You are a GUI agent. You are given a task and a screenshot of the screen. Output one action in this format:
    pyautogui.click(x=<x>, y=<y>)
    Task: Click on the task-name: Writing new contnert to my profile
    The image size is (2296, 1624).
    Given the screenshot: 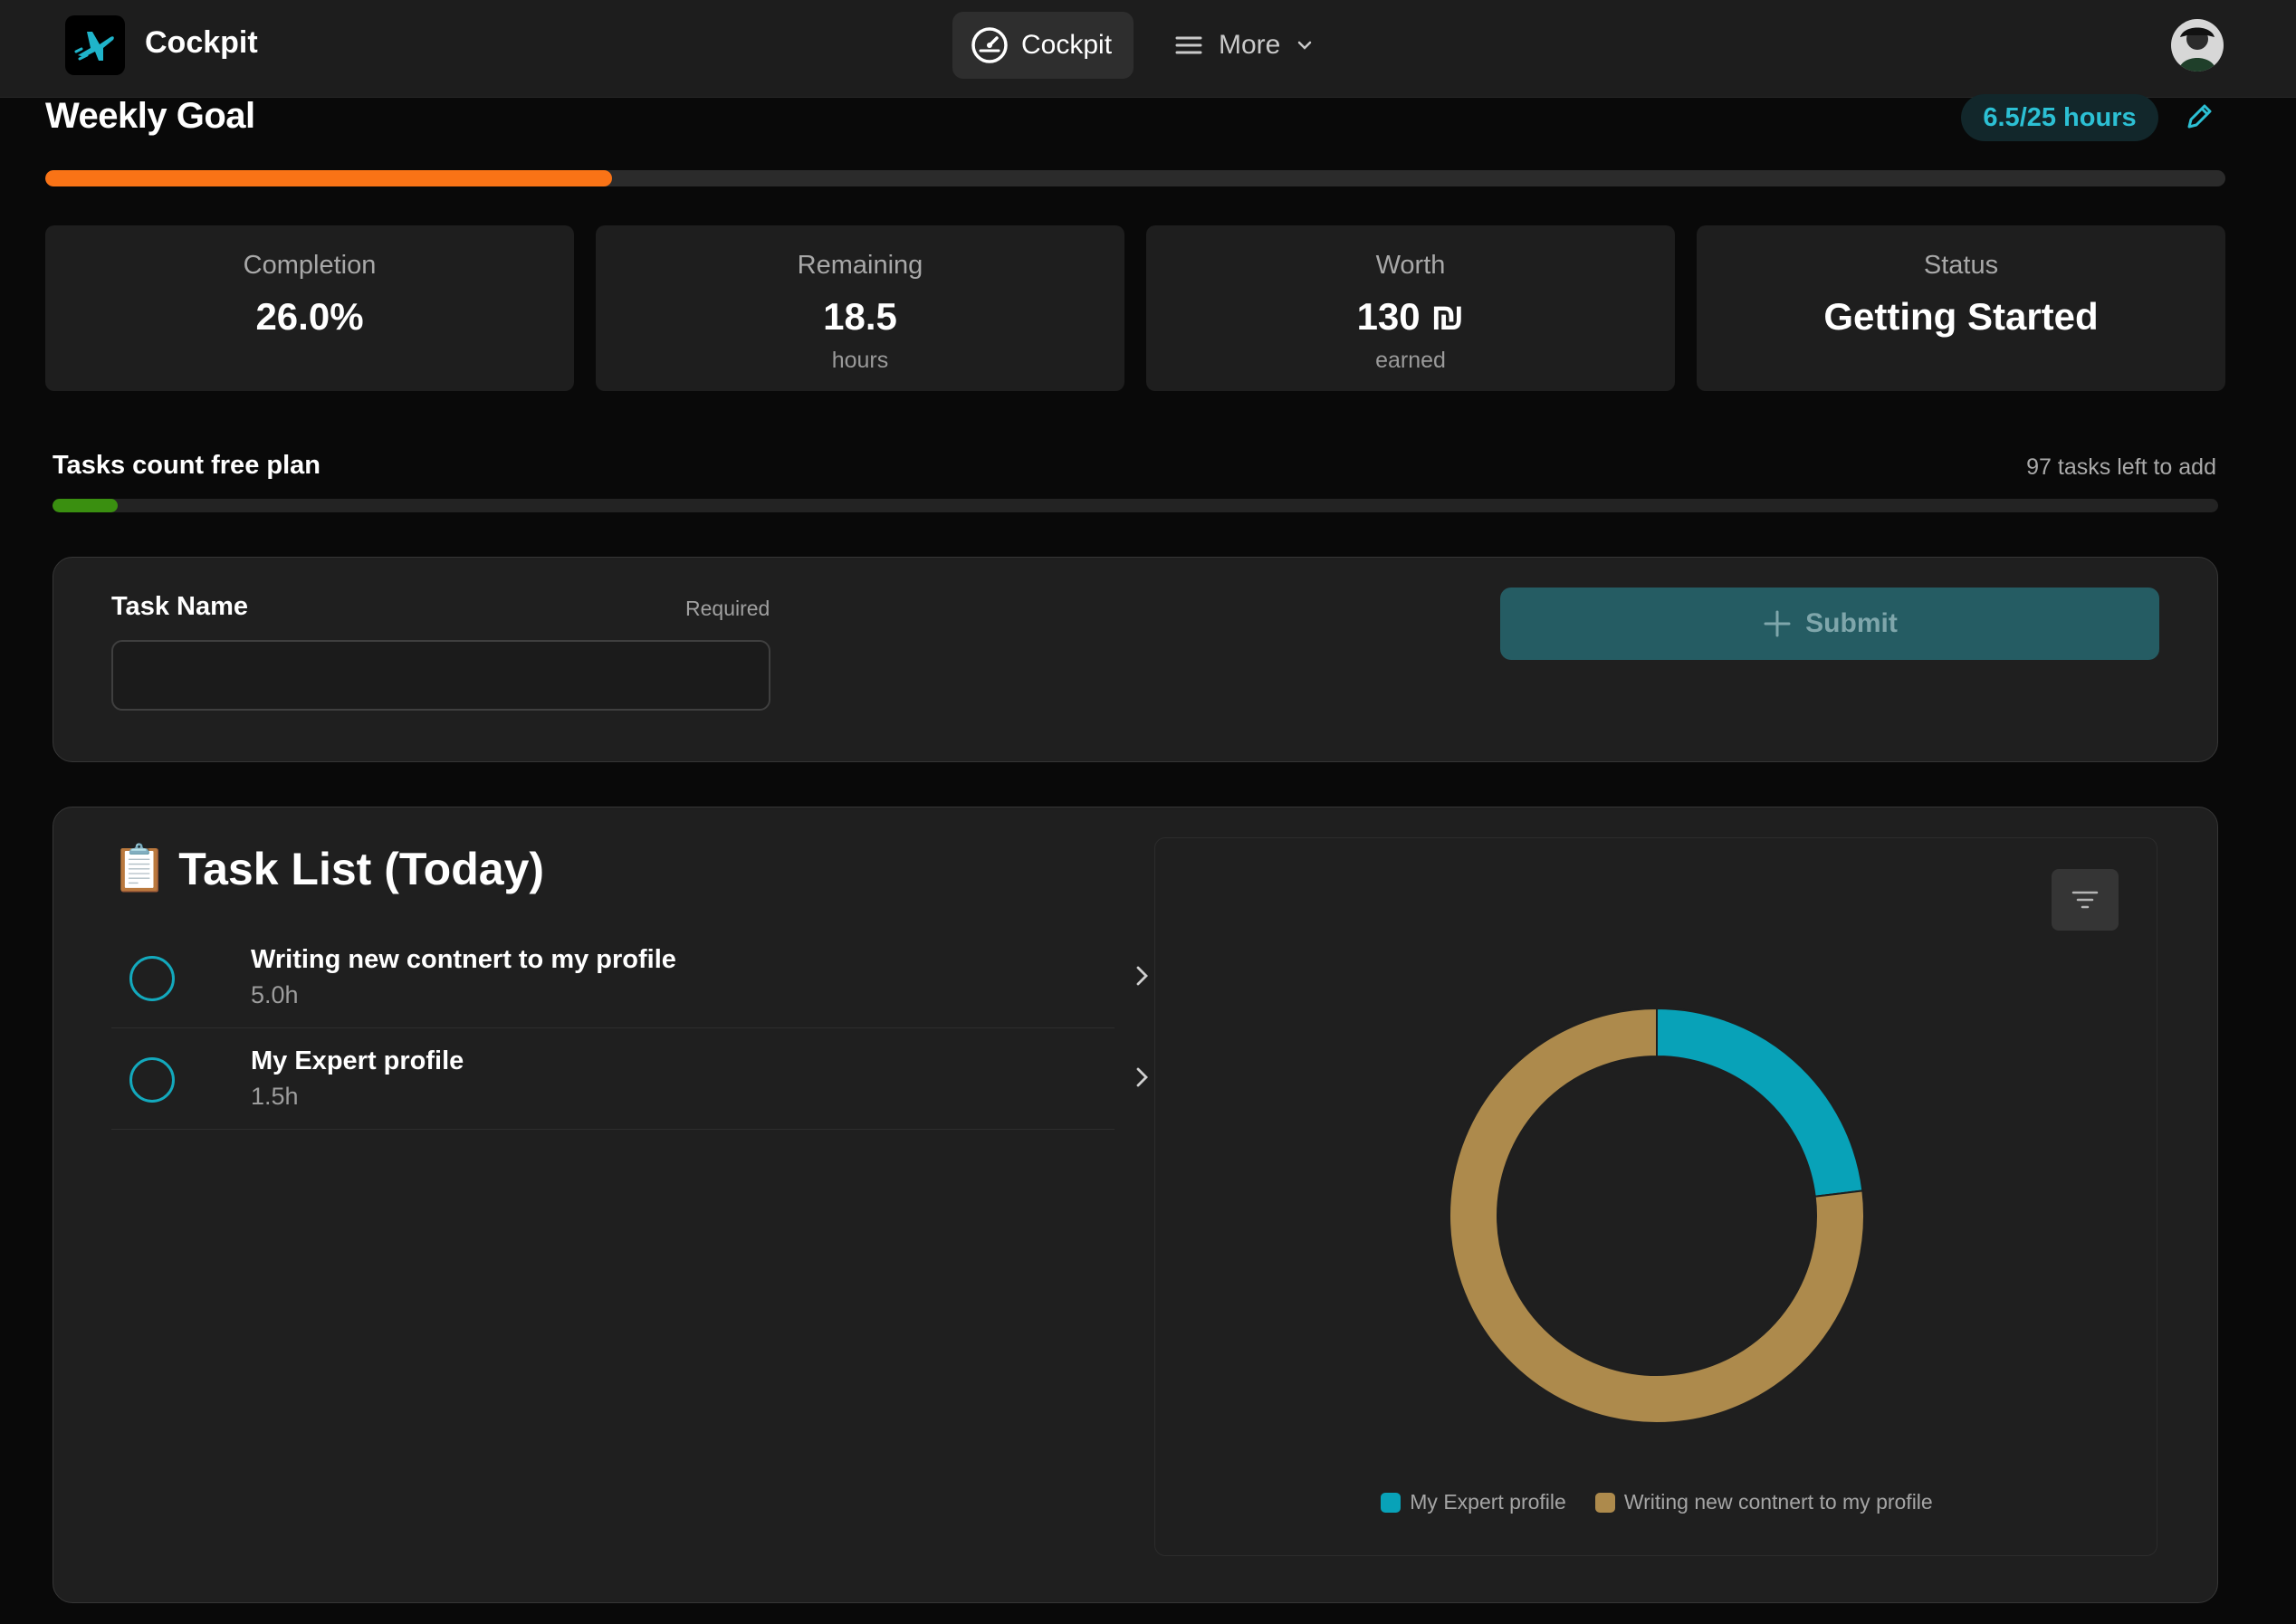 What is the action you would take?
    pyautogui.click(x=464, y=959)
    